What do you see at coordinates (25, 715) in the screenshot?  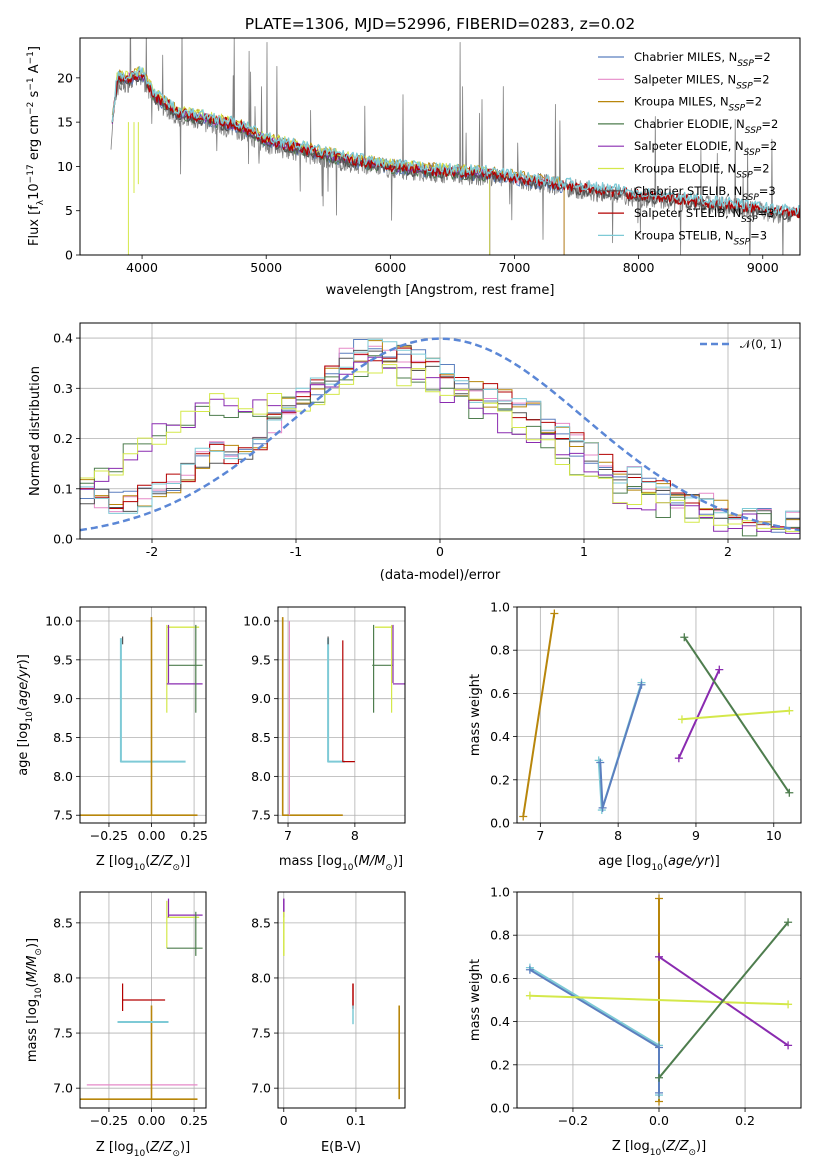 I see `y-axis-label: age [log10(age/yr)]` at bounding box center [25, 715].